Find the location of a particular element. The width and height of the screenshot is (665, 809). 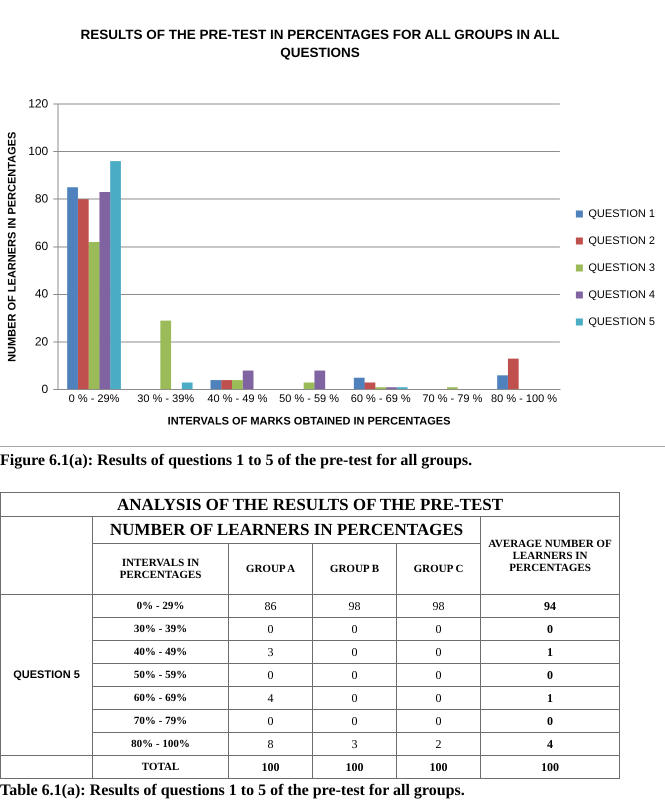

x-tick-label: 0 % - 29% is located at coordinates (94, 399).